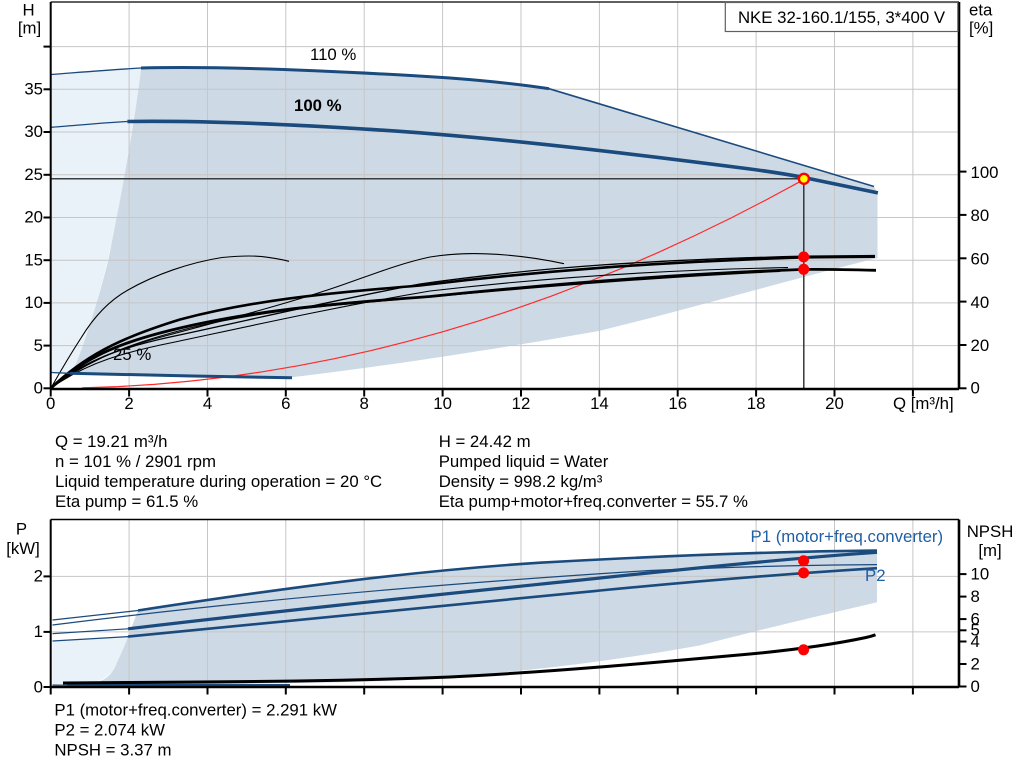 This screenshot has height=781, width=1024. I want to click on svg-text: 14, so click(599, 403).